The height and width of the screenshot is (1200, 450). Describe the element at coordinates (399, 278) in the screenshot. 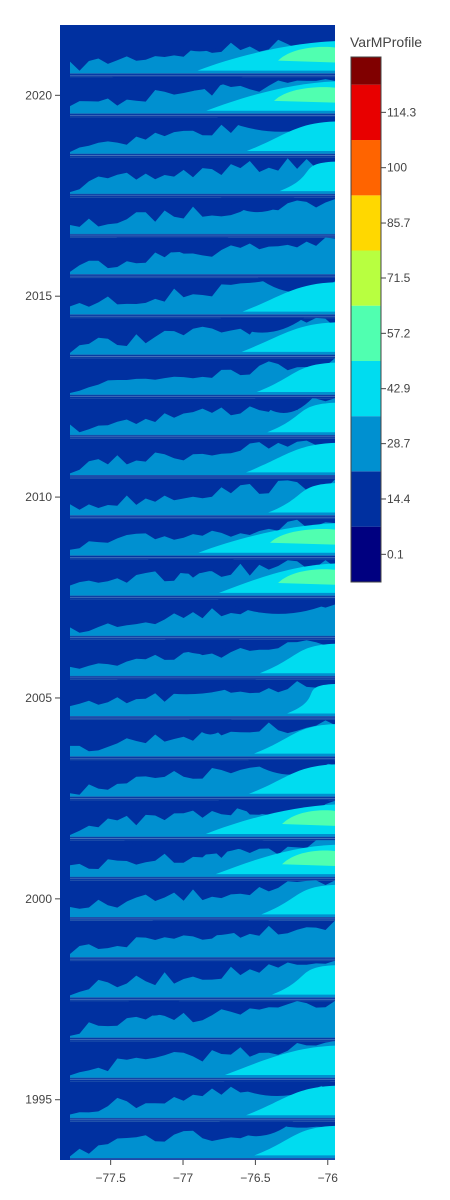

I see `colorbar-tick-label: 71.5` at that location.